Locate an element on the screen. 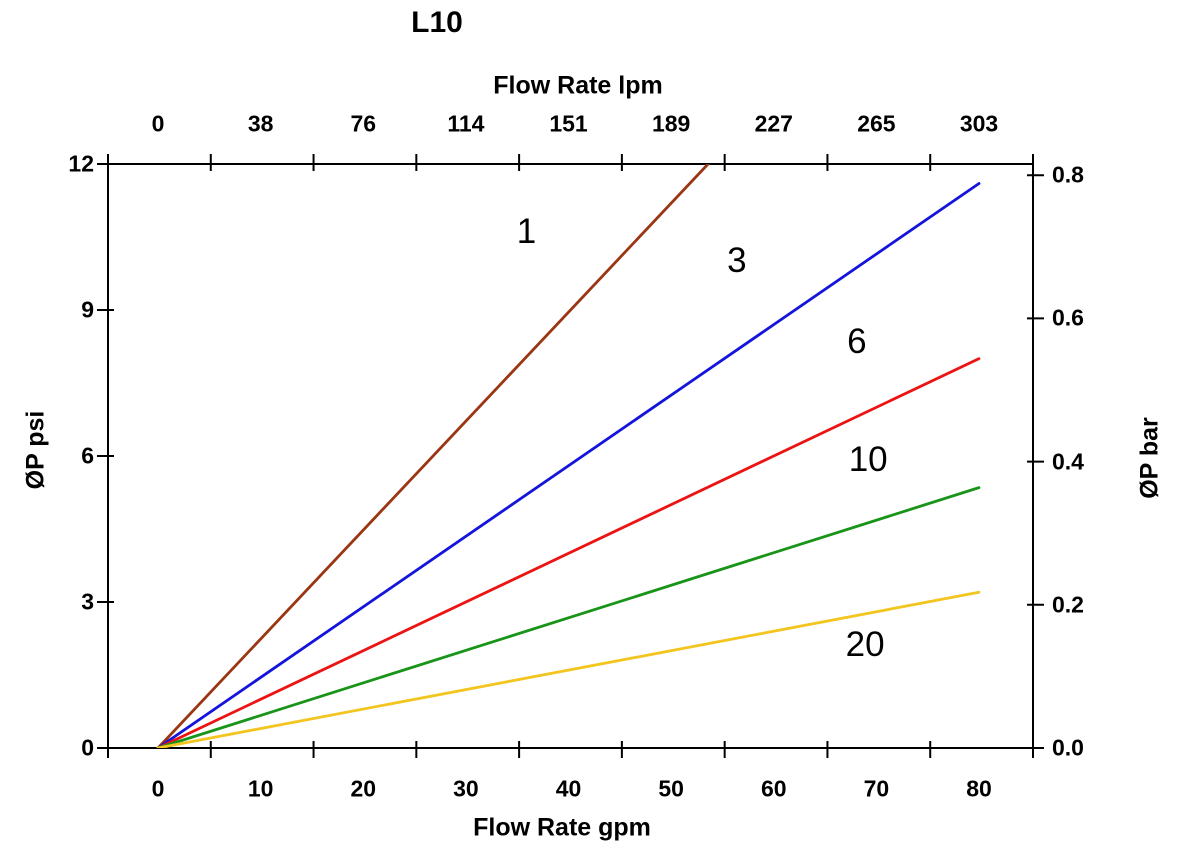 This screenshot has height=852, width=1194. x-top-tick-label: 76 is located at coordinates (363, 123).